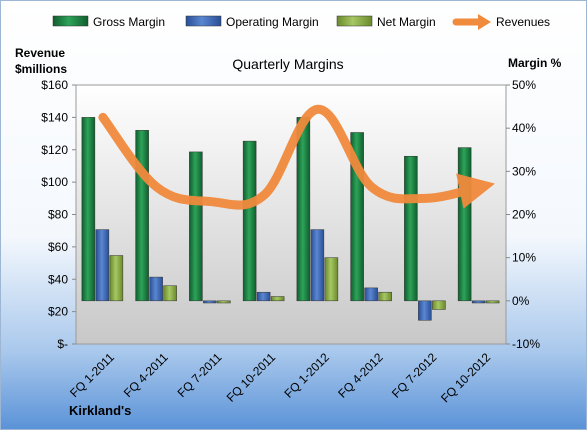  Describe the element at coordinates (414, 375) in the screenshot. I see `x-tick-label: FQ 7-2012` at that location.